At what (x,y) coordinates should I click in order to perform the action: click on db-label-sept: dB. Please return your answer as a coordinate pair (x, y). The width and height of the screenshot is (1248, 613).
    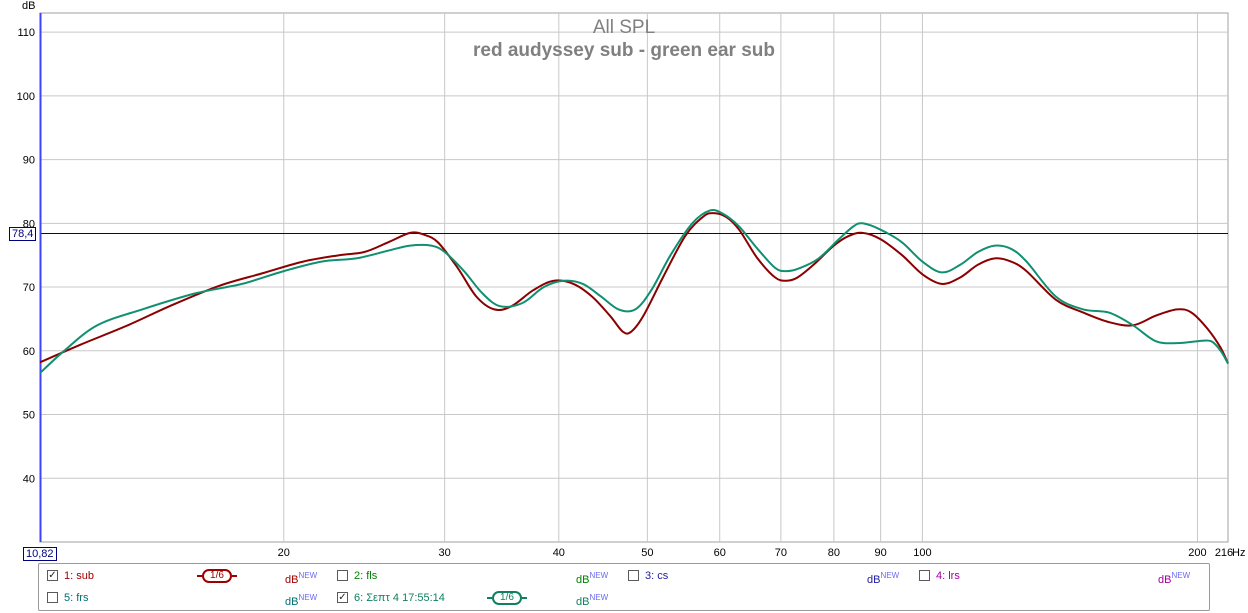
    Looking at the image, I should click on (583, 602).